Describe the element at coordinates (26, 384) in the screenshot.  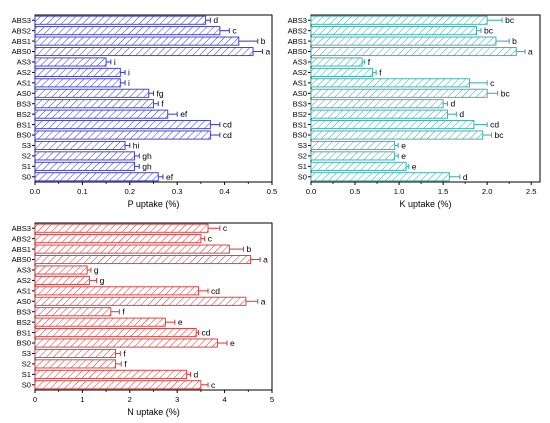
I see `n-category-label: S0` at that location.